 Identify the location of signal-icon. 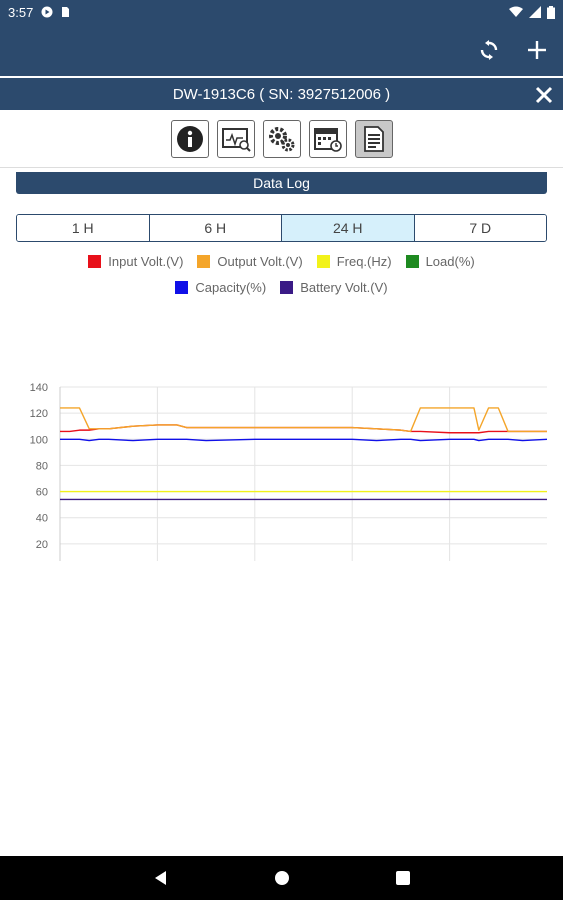
(535, 12).